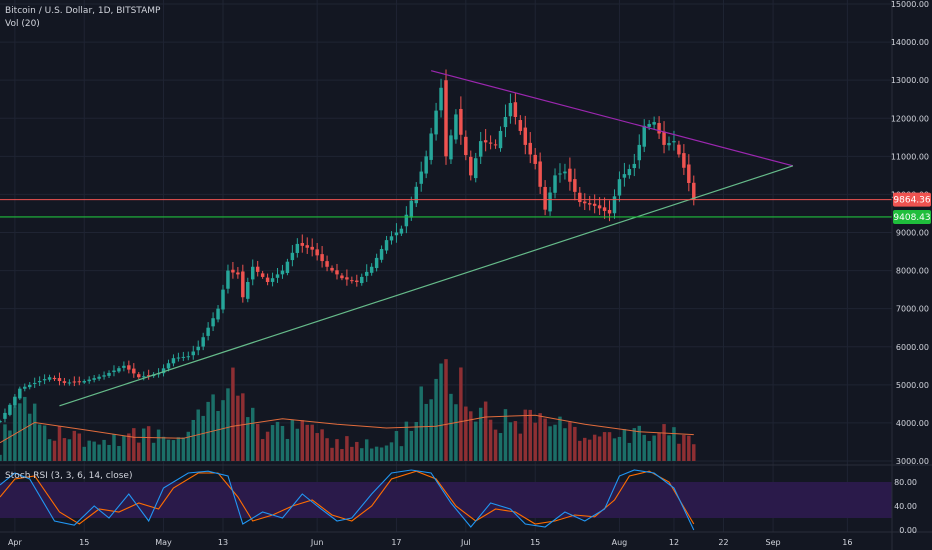  What do you see at coordinates (347, 497) in the screenshot?
I see `stoch-rsi-d-line` at bounding box center [347, 497].